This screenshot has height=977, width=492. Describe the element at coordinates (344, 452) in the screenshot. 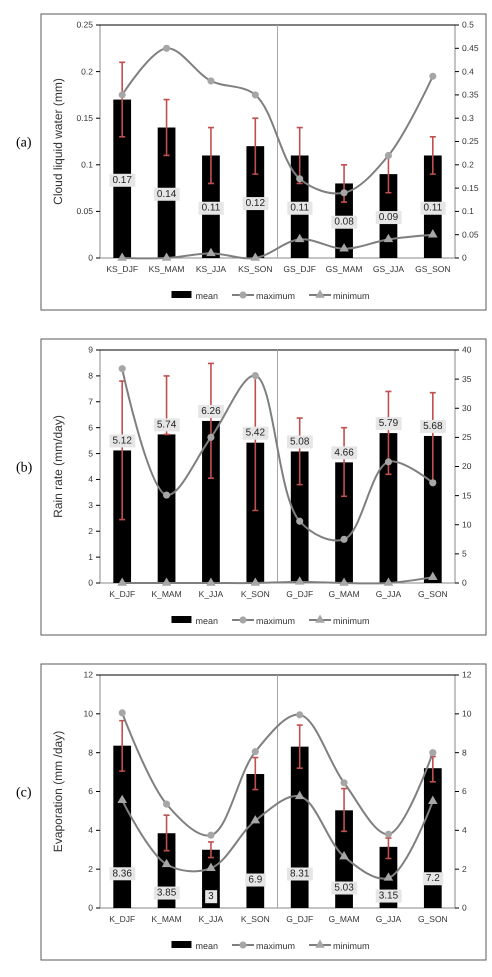

I see `data-label: 4.66` at that location.